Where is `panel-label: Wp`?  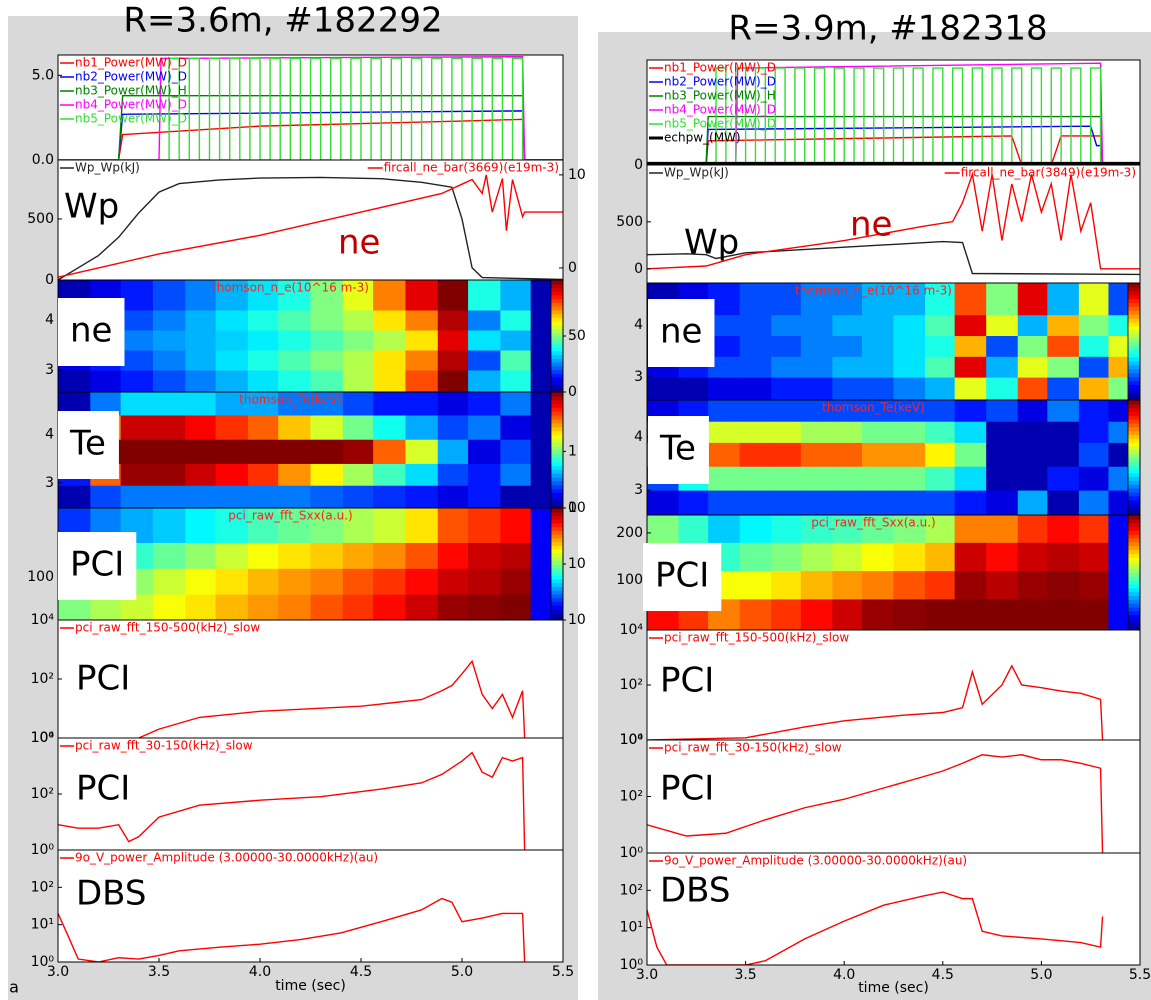 panel-label: Wp is located at coordinates (711, 243).